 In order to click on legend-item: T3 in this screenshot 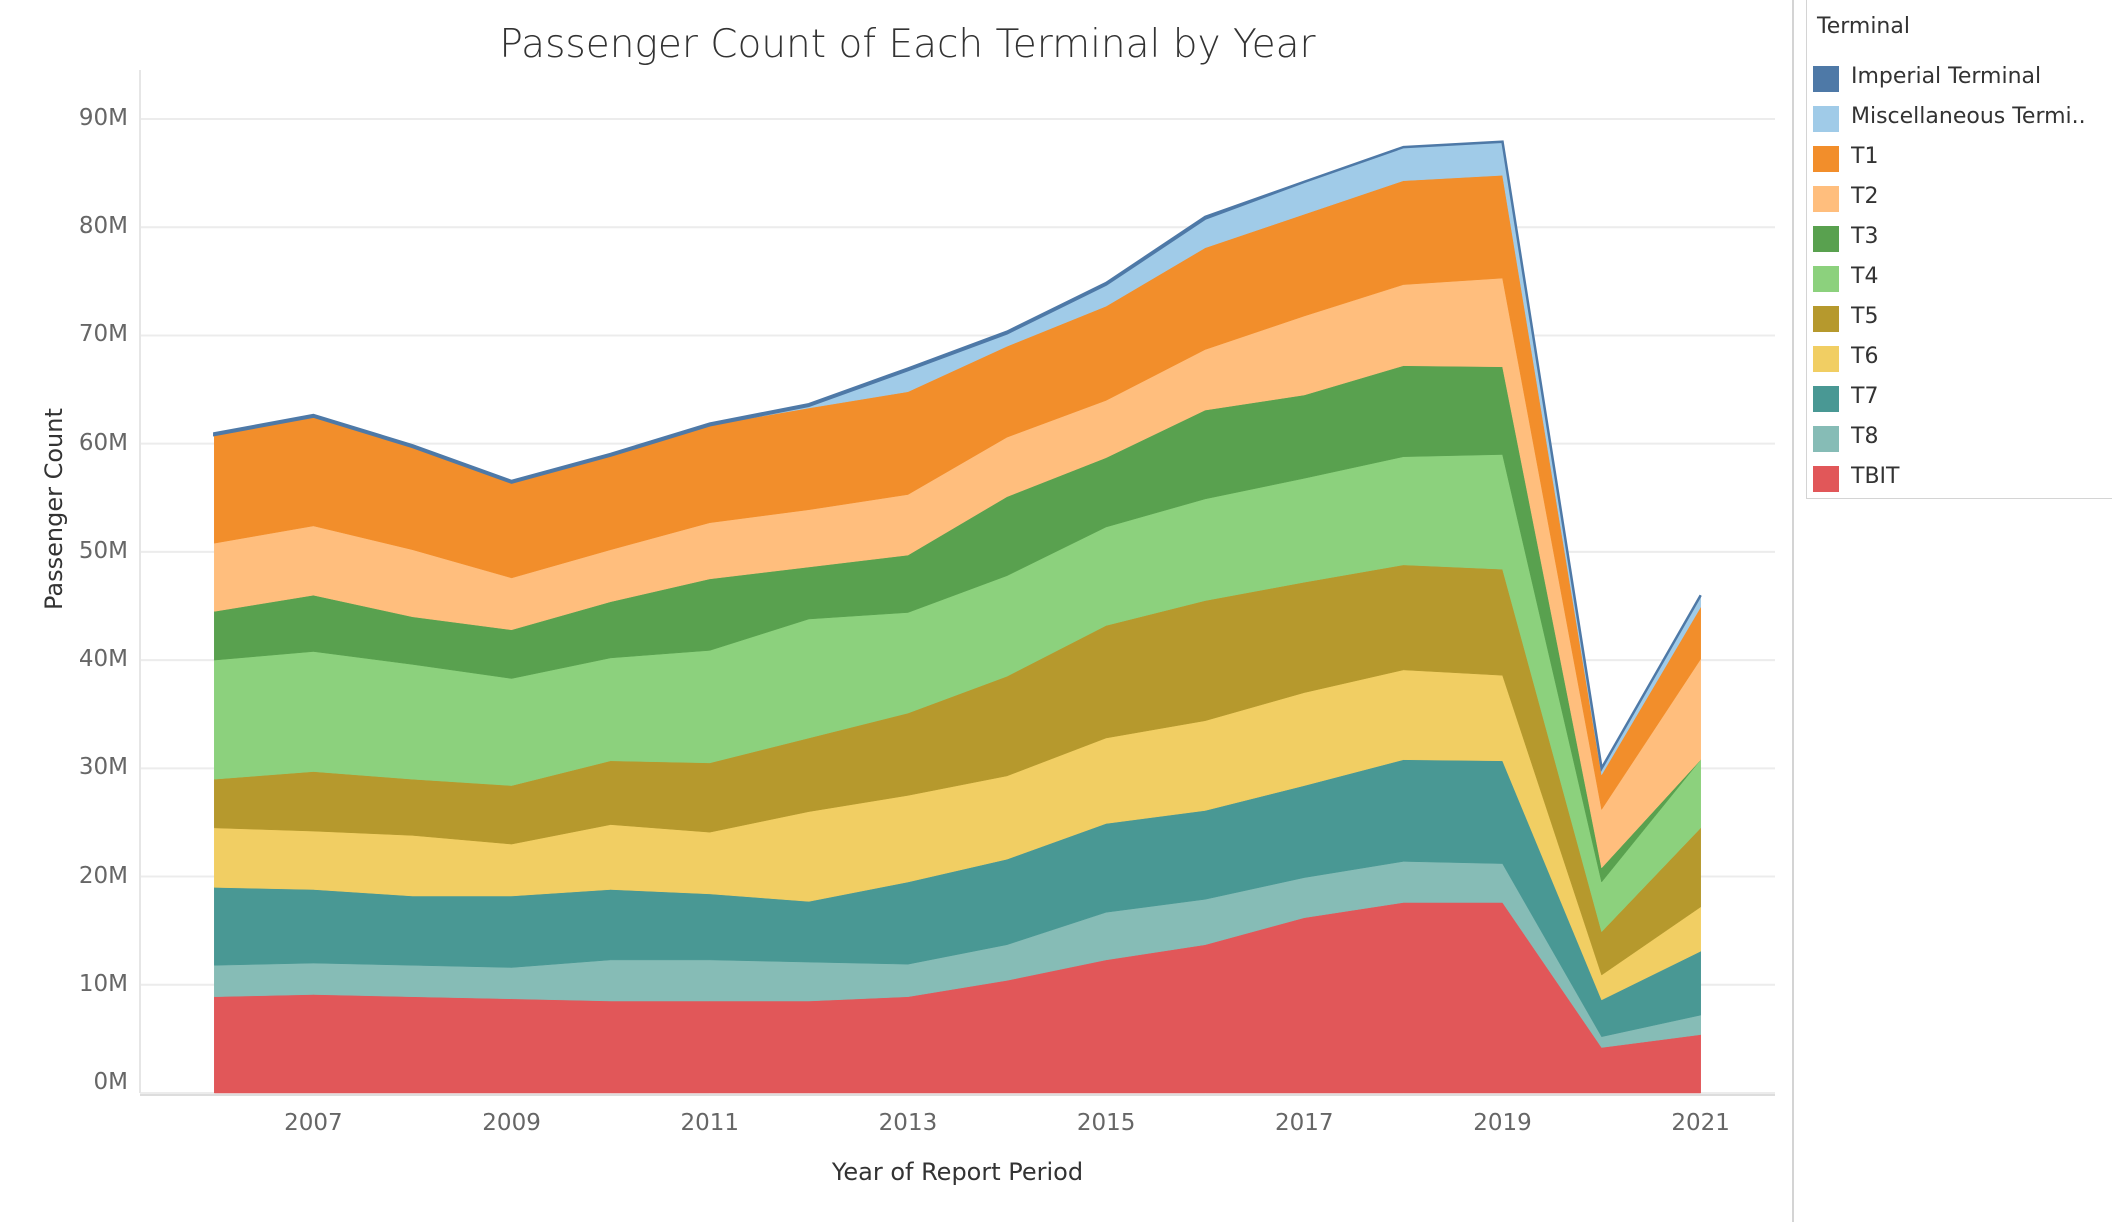, I will do `click(1961, 241)`.